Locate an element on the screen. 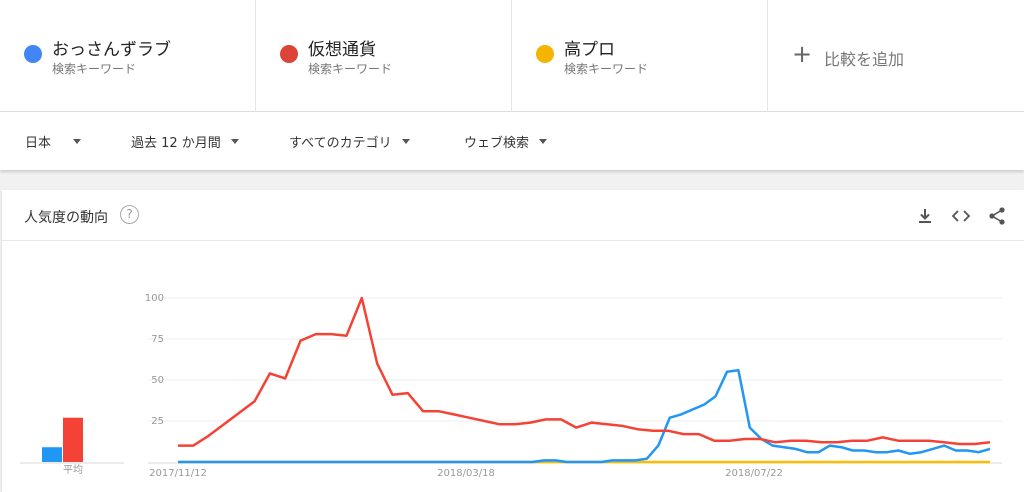  region-label: 日本 is located at coordinates (38, 143).